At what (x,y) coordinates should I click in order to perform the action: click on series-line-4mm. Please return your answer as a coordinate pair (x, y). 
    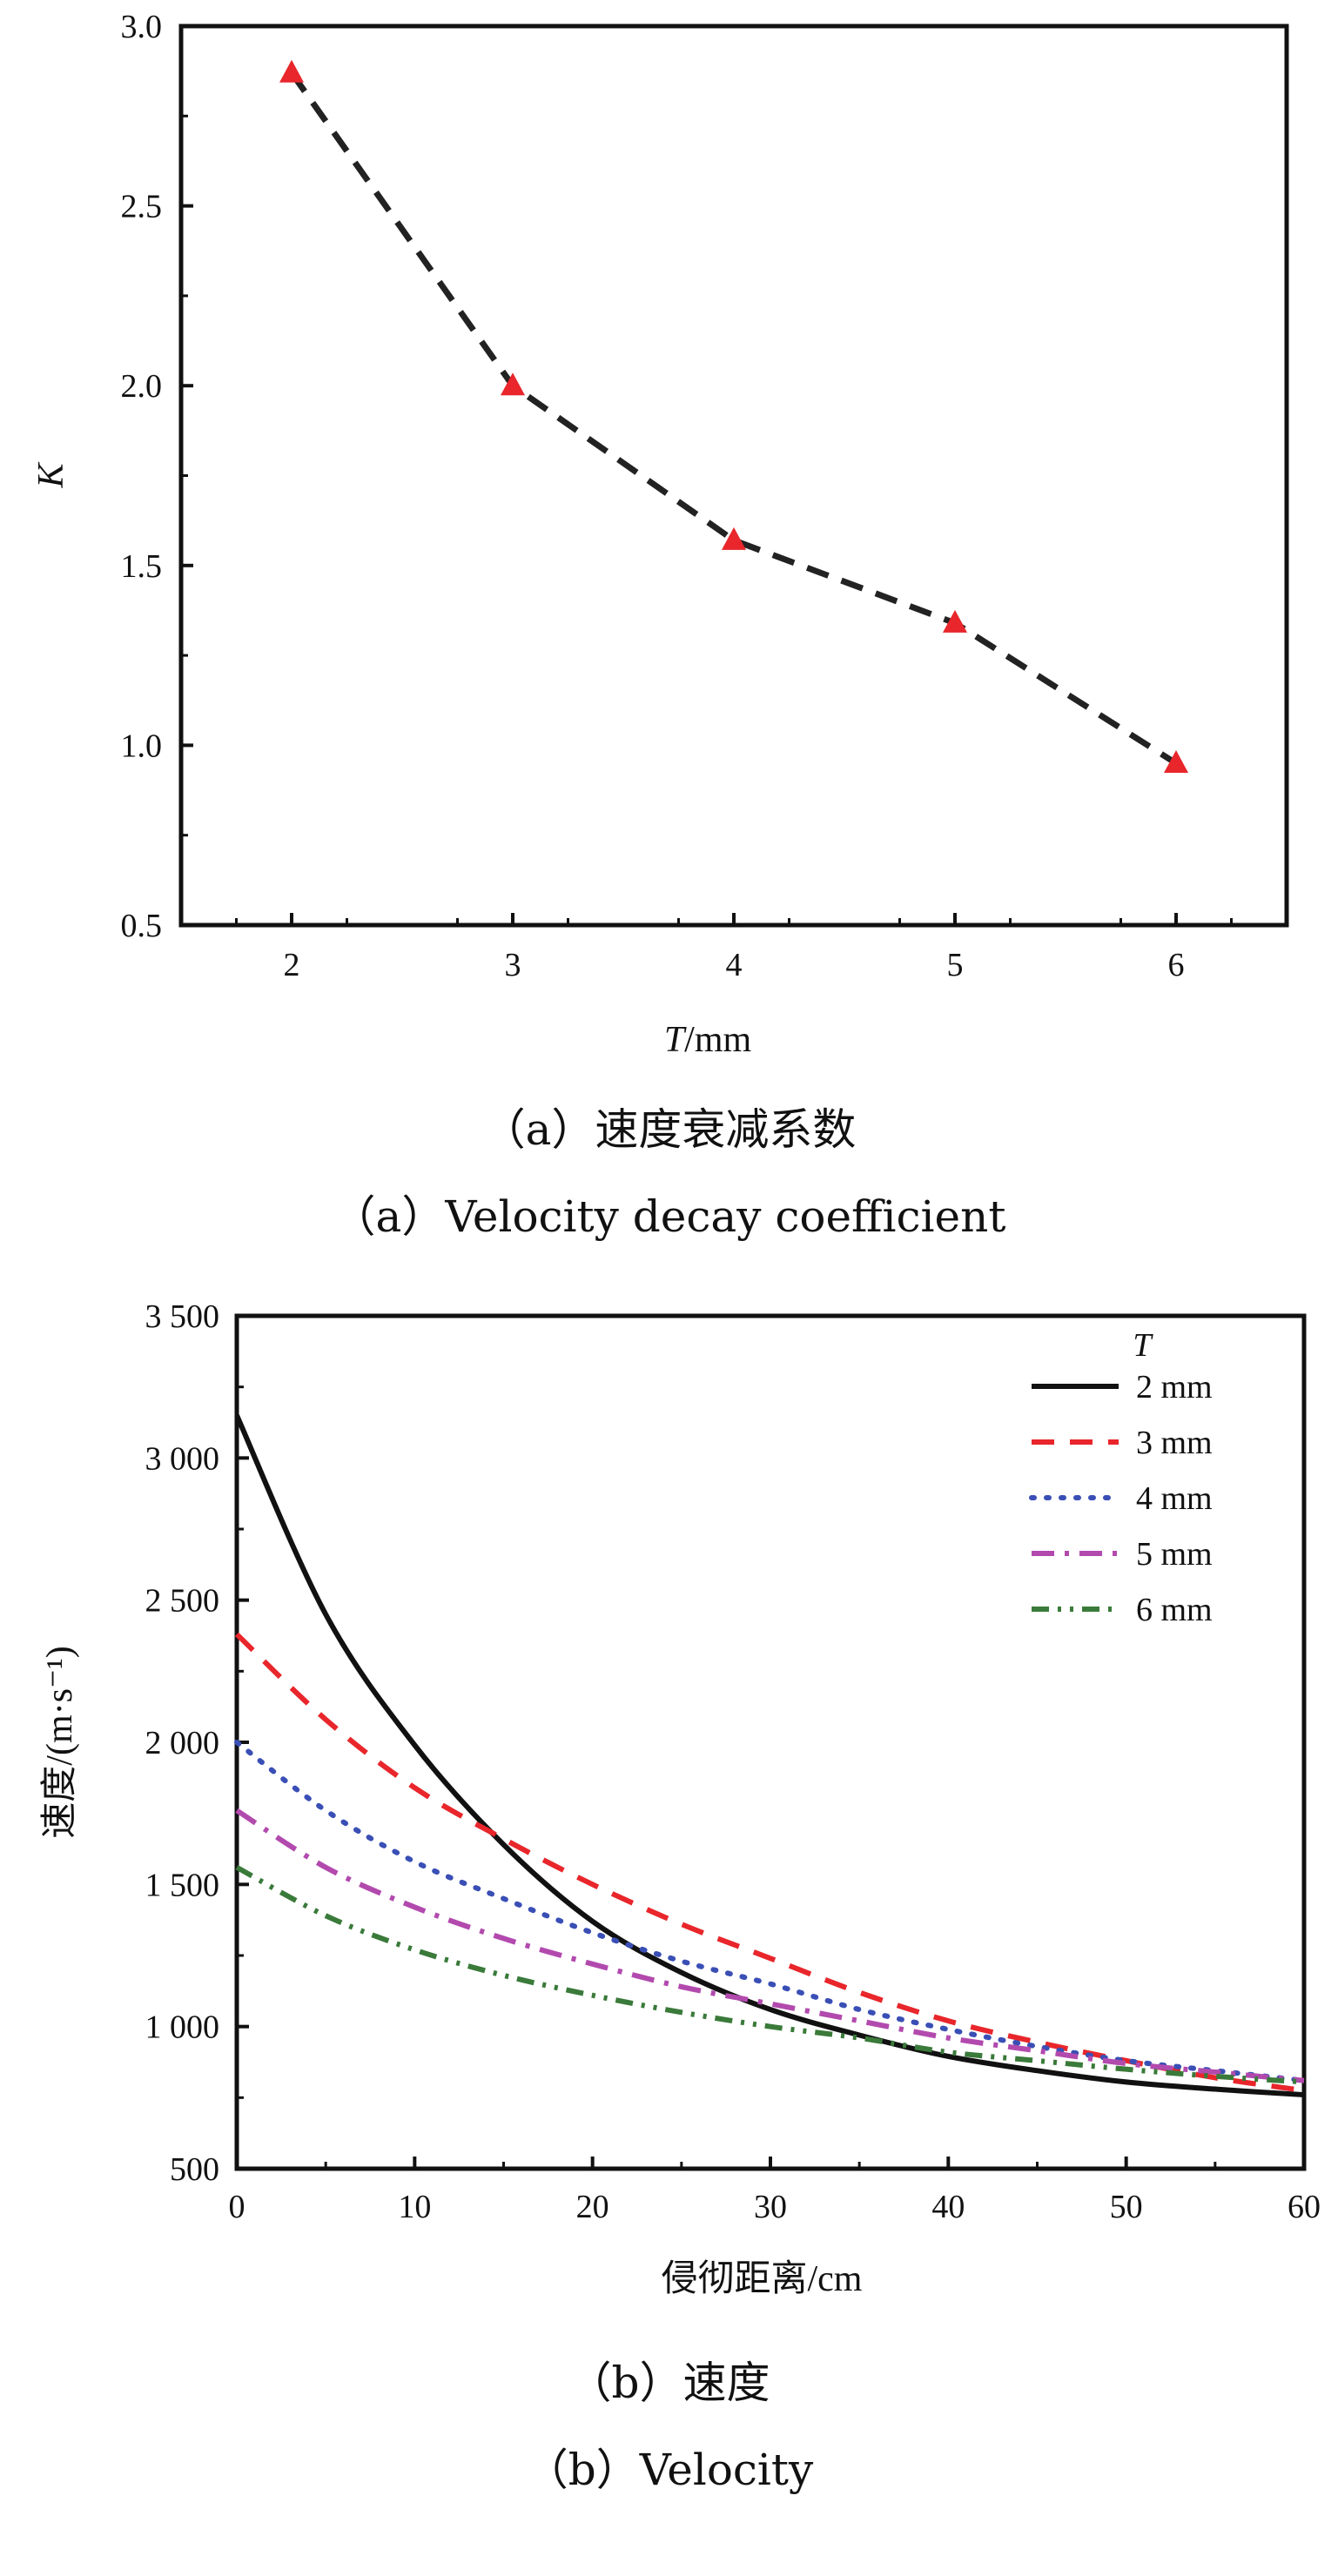
    Looking at the image, I should click on (770, 1911).